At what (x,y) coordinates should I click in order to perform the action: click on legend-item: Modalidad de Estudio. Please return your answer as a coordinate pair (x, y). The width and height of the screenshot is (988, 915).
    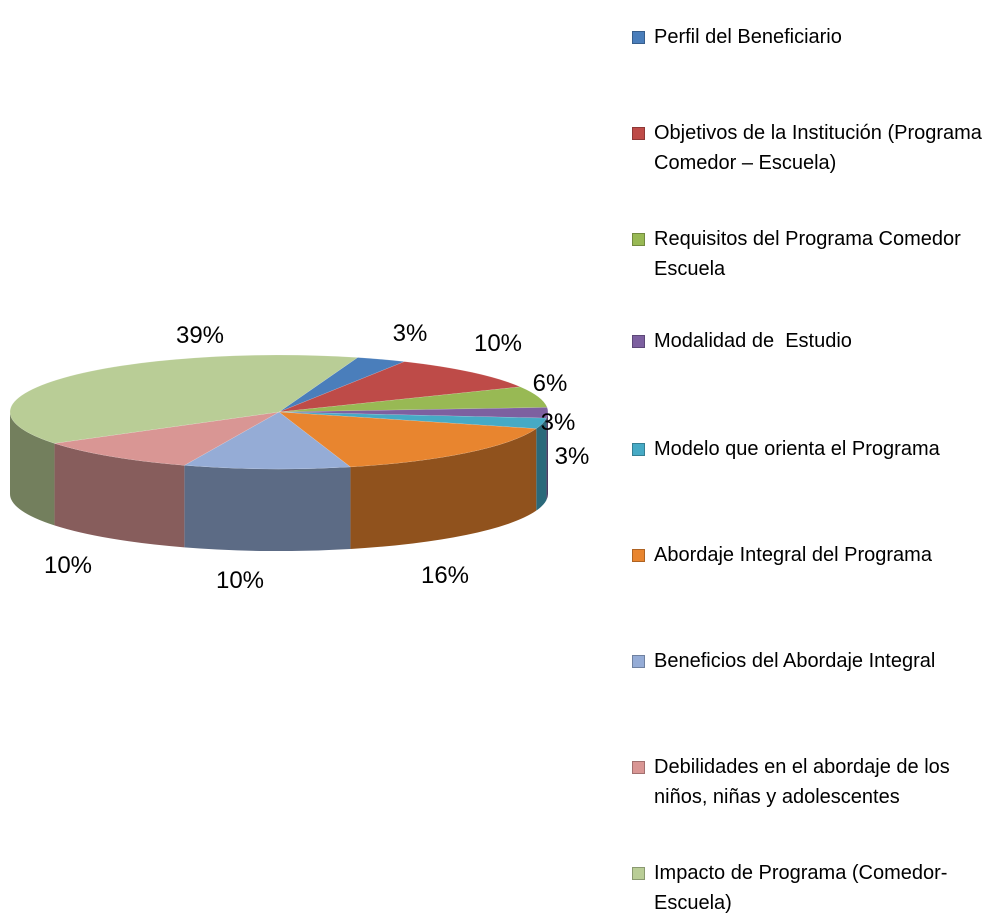
    Looking at the image, I should click on (807, 341).